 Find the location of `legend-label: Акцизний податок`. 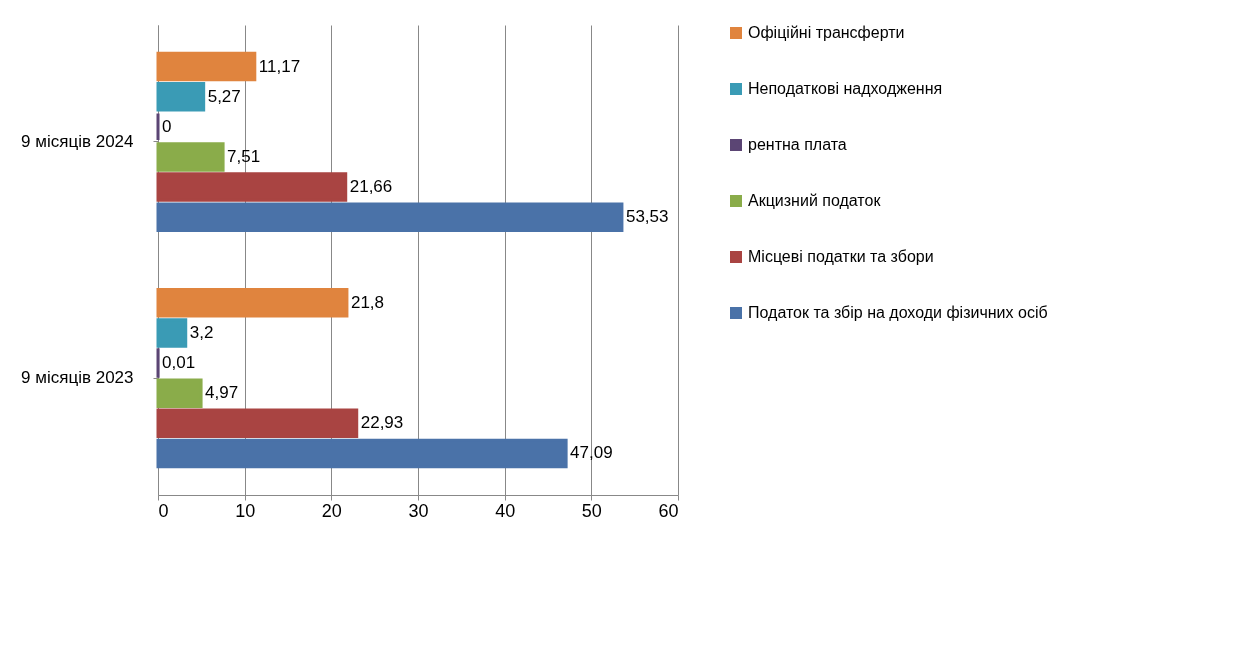

legend-label: Акцизний податок is located at coordinates (815, 200).